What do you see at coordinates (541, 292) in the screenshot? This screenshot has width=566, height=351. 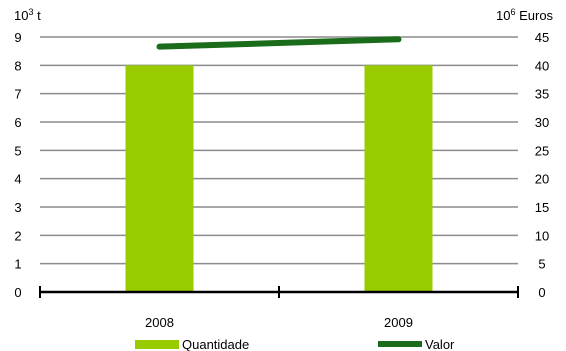 I see `y-right-tick-label: 0` at bounding box center [541, 292].